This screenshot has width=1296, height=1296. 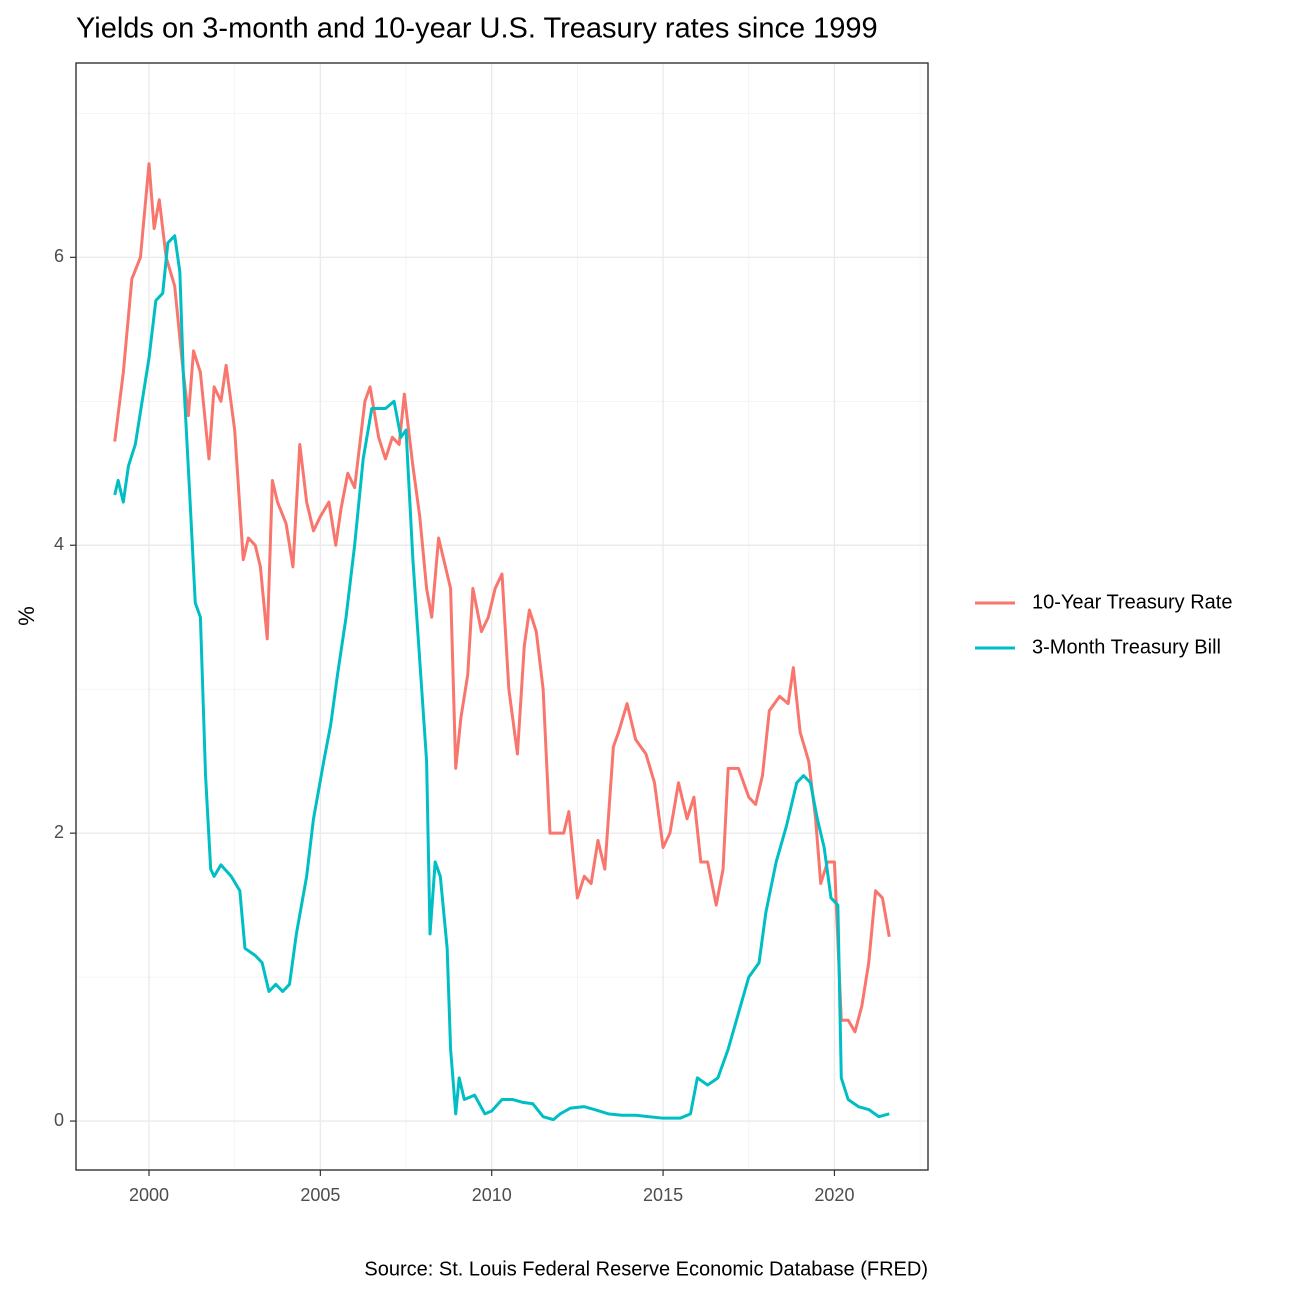 What do you see at coordinates (663, 1195) in the screenshot?
I see `x-tick-label: 2015` at bounding box center [663, 1195].